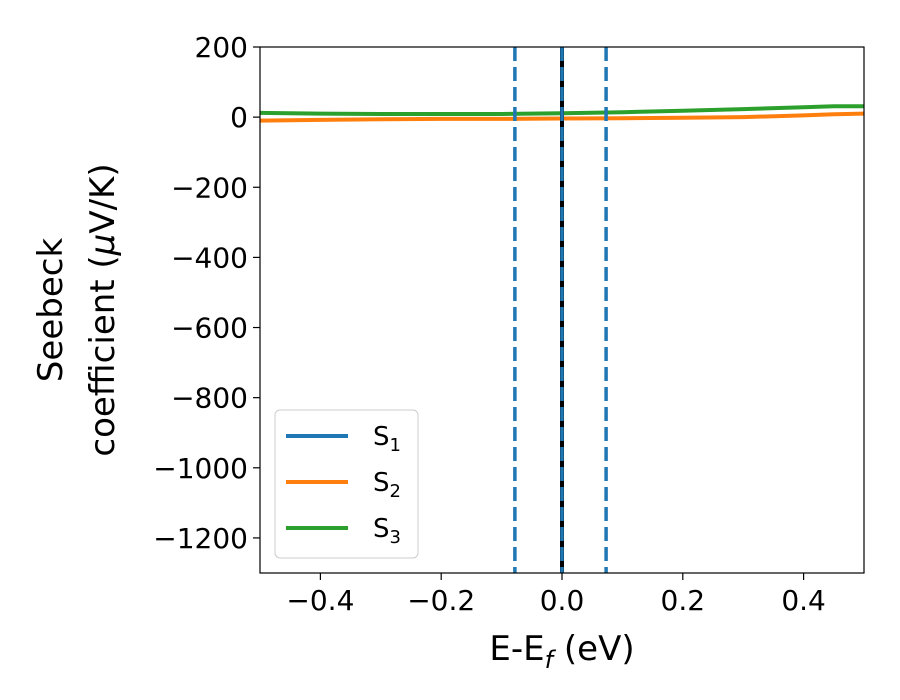 The width and height of the screenshot is (900, 700). I want to click on x-tick-label: −0.2, so click(441, 600).